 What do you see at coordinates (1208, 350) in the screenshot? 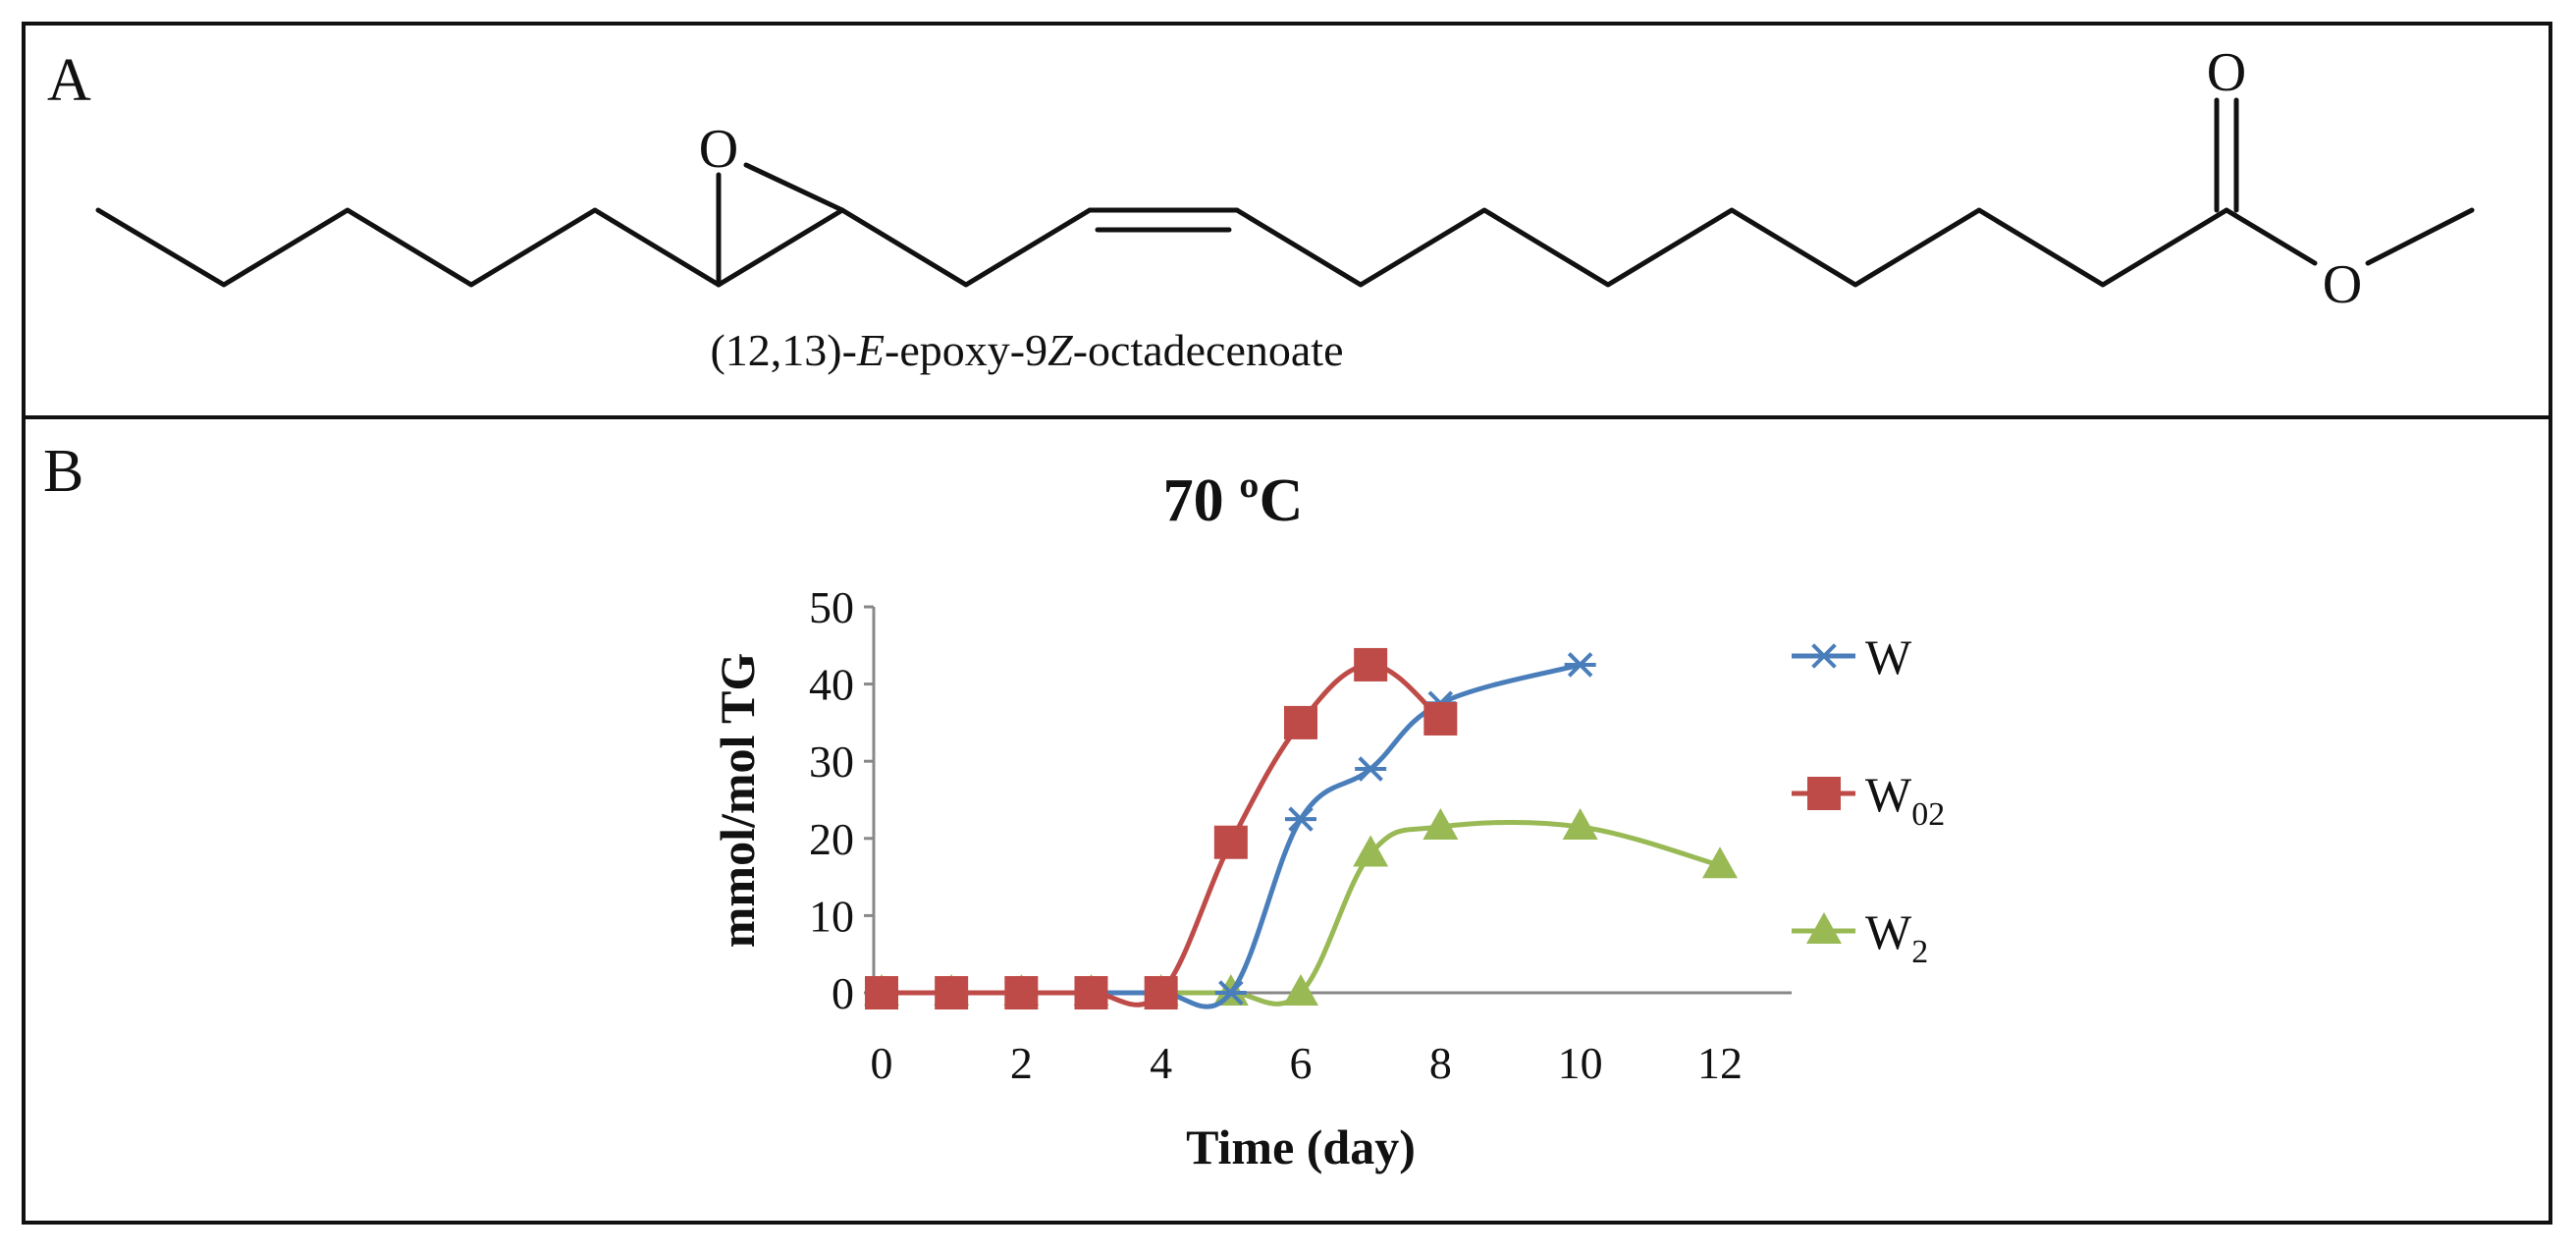
I see `caption-suffix: -octadecenoate` at bounding box center [1208, 350].